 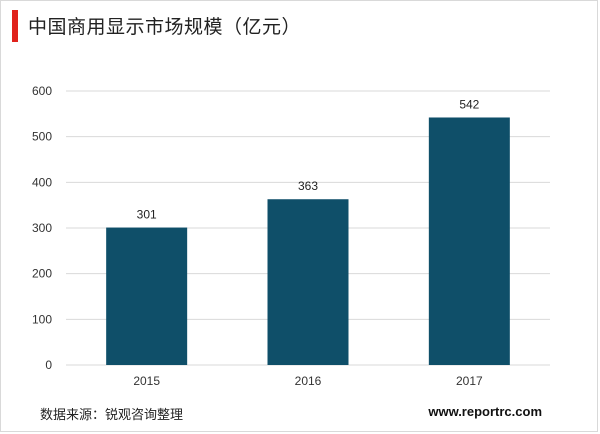 What do you see at coordinates (308, 381) in the screenshot?
I see `x-tick-label: 2016` at bounding box center [308, 381].